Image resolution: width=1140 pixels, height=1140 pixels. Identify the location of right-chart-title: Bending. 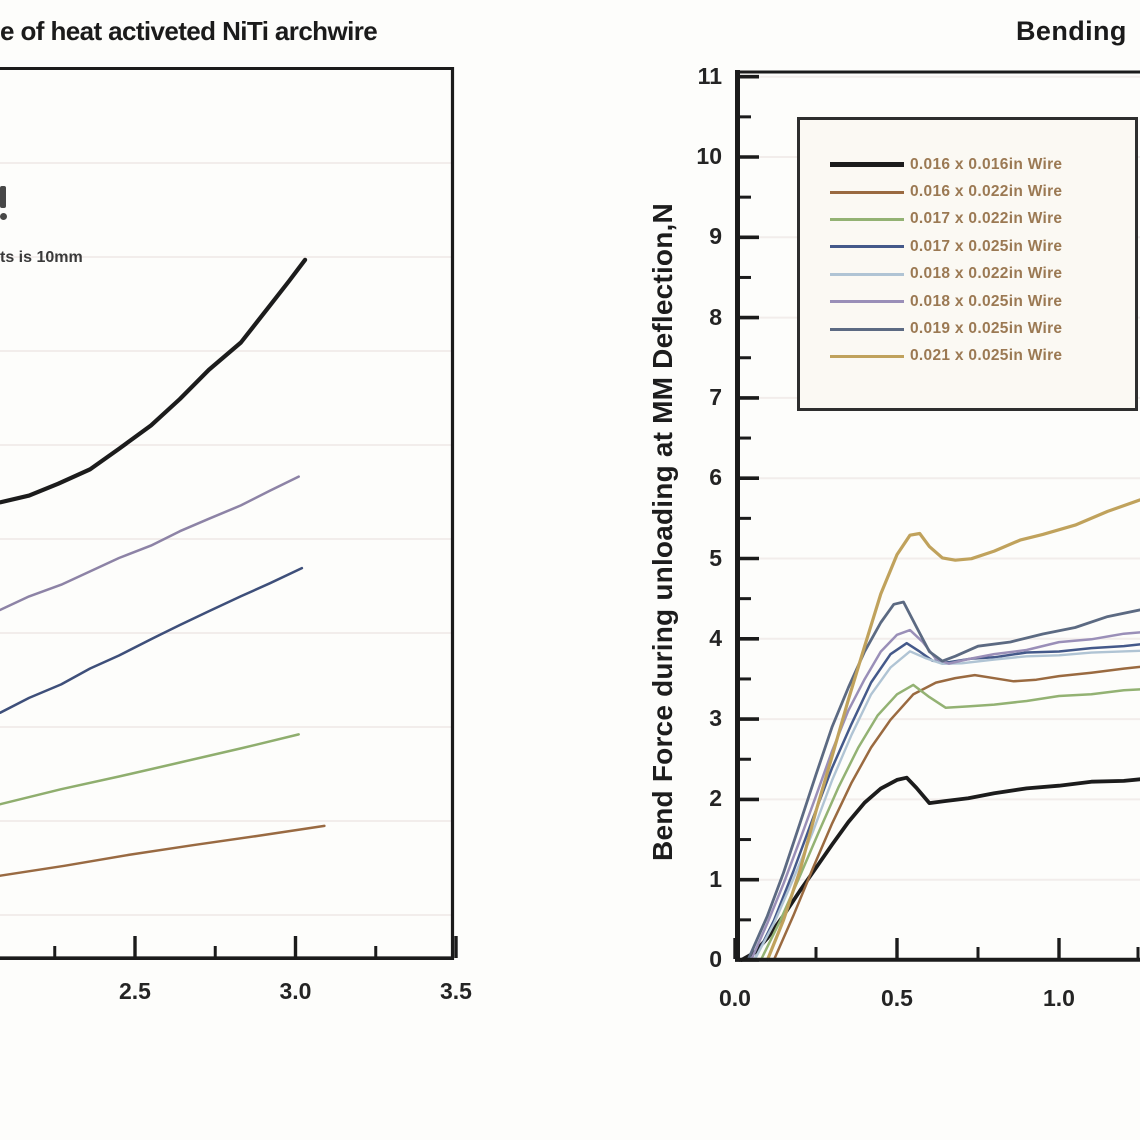
(1071, 31).